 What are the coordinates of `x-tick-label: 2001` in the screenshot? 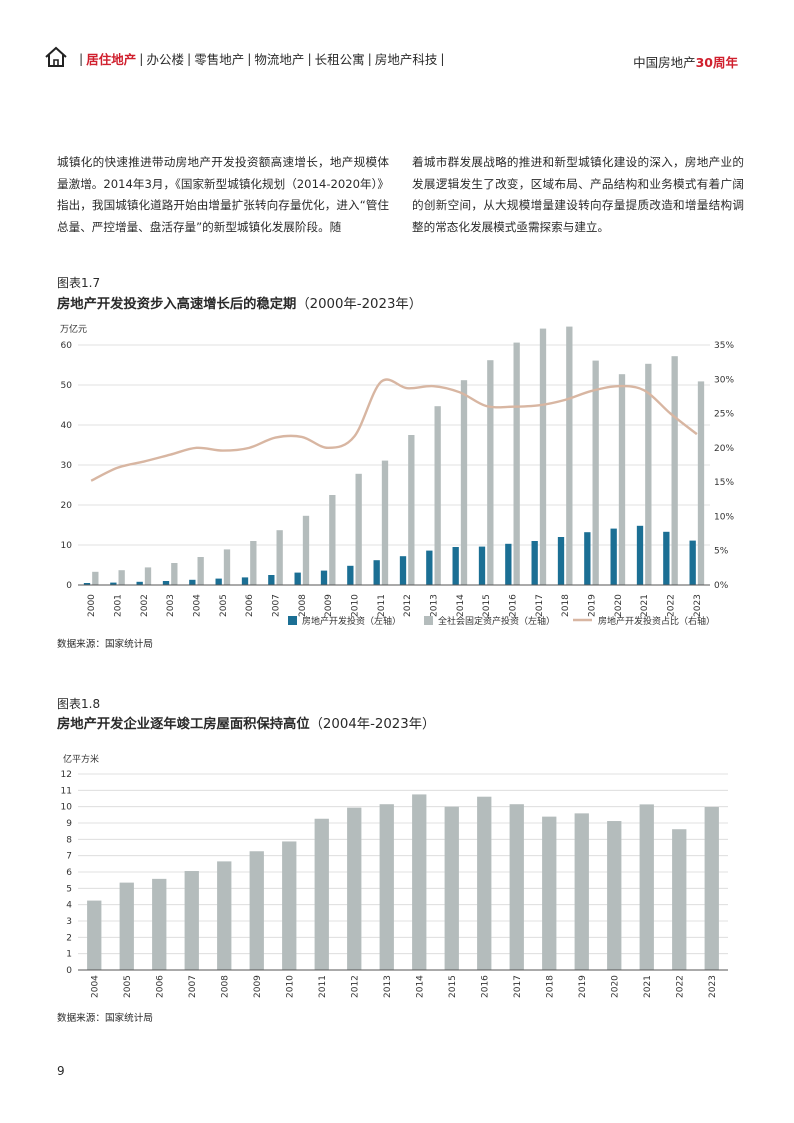 It's located at (119, 605).